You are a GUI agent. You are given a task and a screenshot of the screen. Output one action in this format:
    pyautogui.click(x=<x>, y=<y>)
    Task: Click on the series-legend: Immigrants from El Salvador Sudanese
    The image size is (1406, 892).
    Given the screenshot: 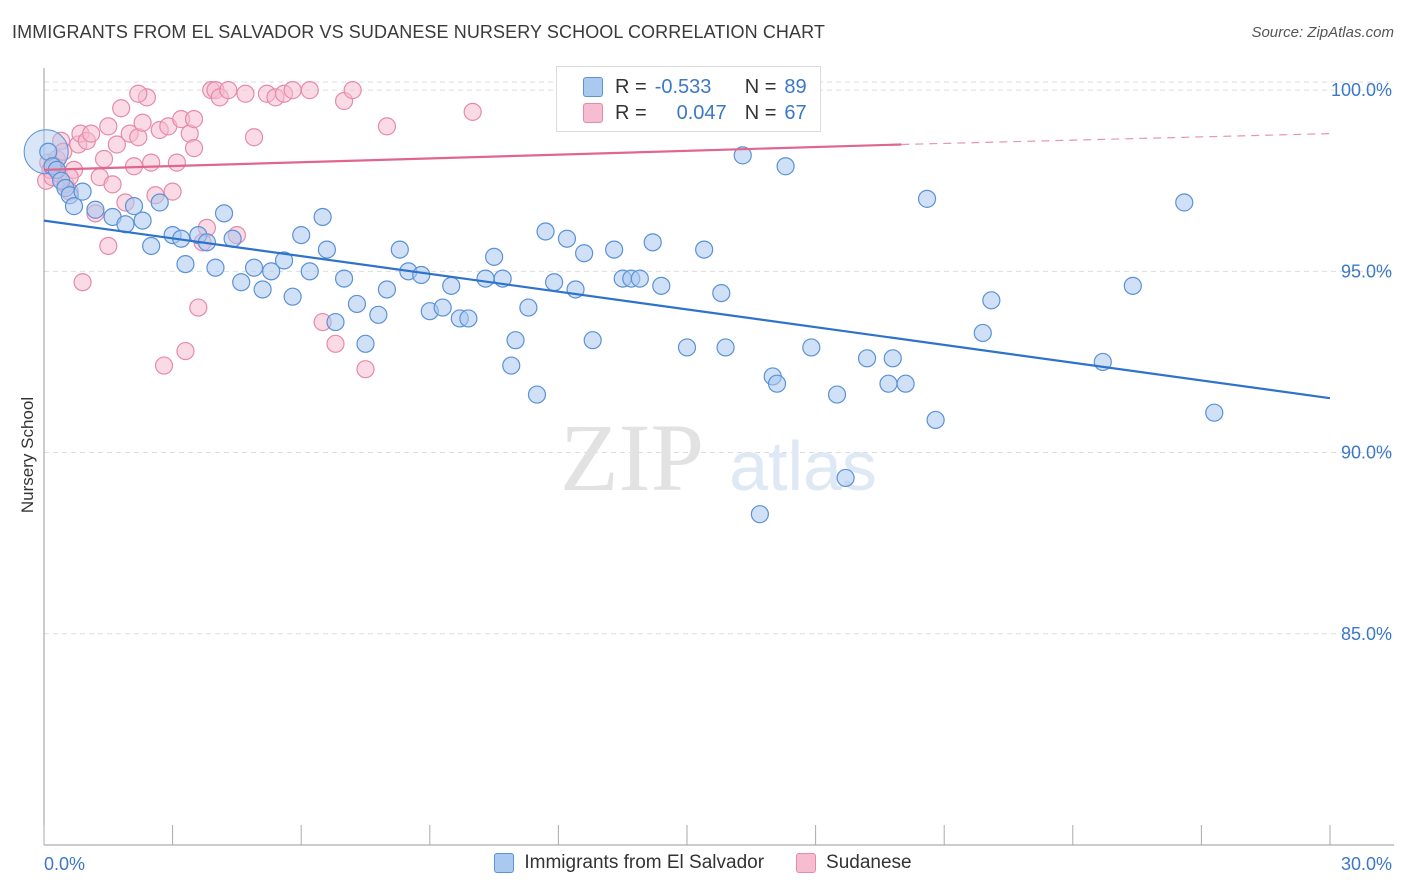 What is the action you would take?
    pyautogui.click(x=703, y=863)
    